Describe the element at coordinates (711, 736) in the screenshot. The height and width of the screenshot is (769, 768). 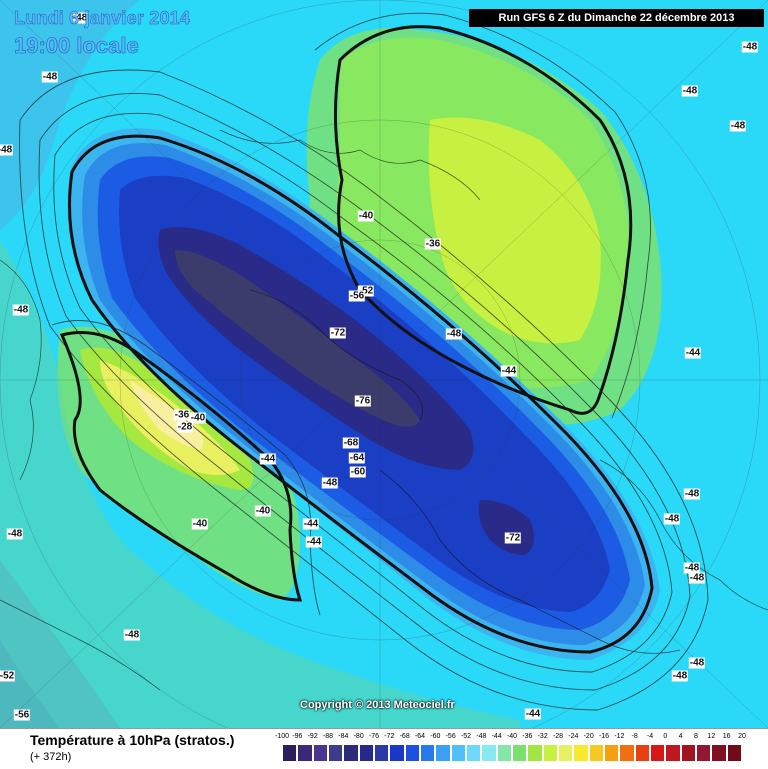
I see `scale-tick-label: 12` at that location.